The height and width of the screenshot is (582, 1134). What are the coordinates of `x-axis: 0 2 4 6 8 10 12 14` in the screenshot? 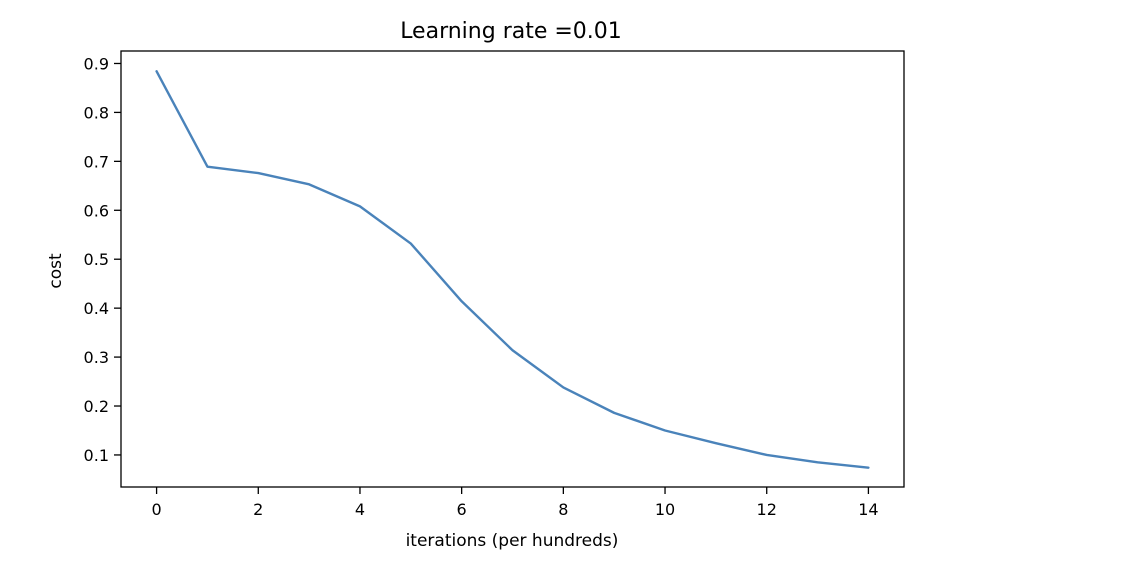 It's located at (515, 503).